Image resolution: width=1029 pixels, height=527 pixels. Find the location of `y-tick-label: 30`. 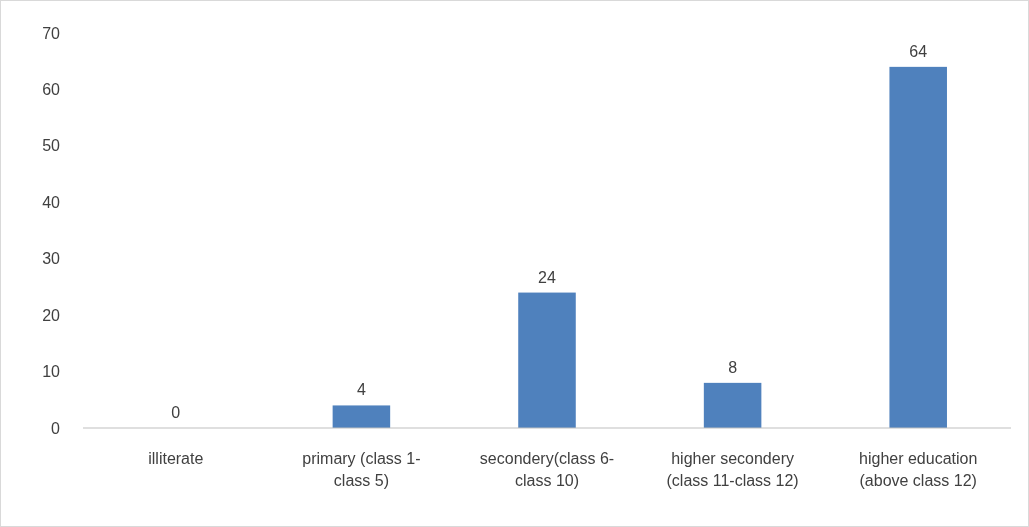

y-tick-label: 30 is located at coordinates (51, 259).